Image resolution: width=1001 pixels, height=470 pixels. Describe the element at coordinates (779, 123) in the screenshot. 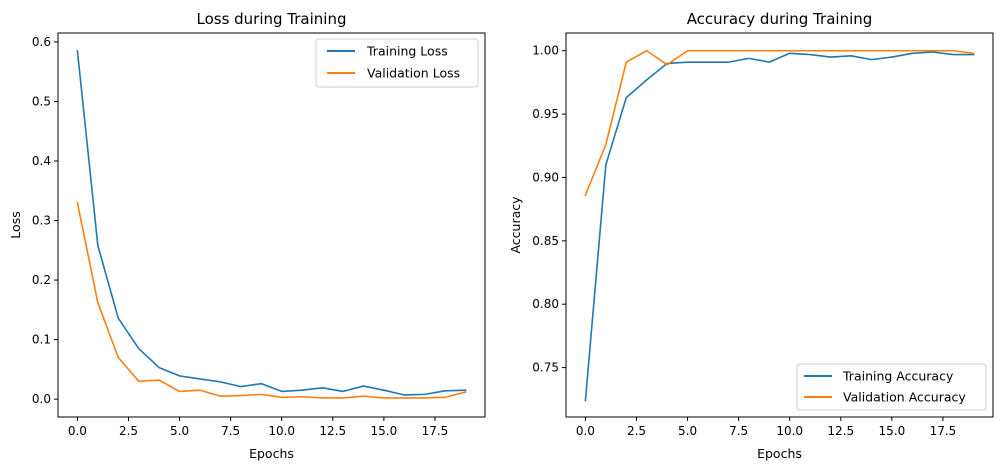

I see `series-line-validation-accuracy` at that location.